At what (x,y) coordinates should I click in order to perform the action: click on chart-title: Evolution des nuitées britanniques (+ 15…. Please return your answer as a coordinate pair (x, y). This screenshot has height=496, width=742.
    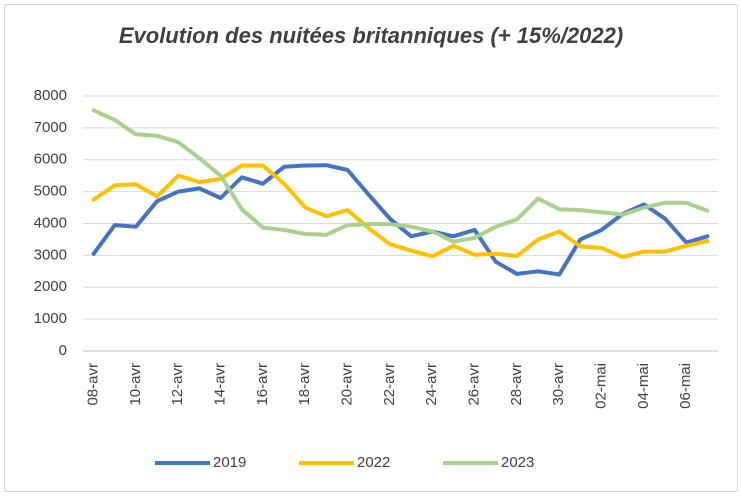
    Looking at the image, I should click on (371, 35).